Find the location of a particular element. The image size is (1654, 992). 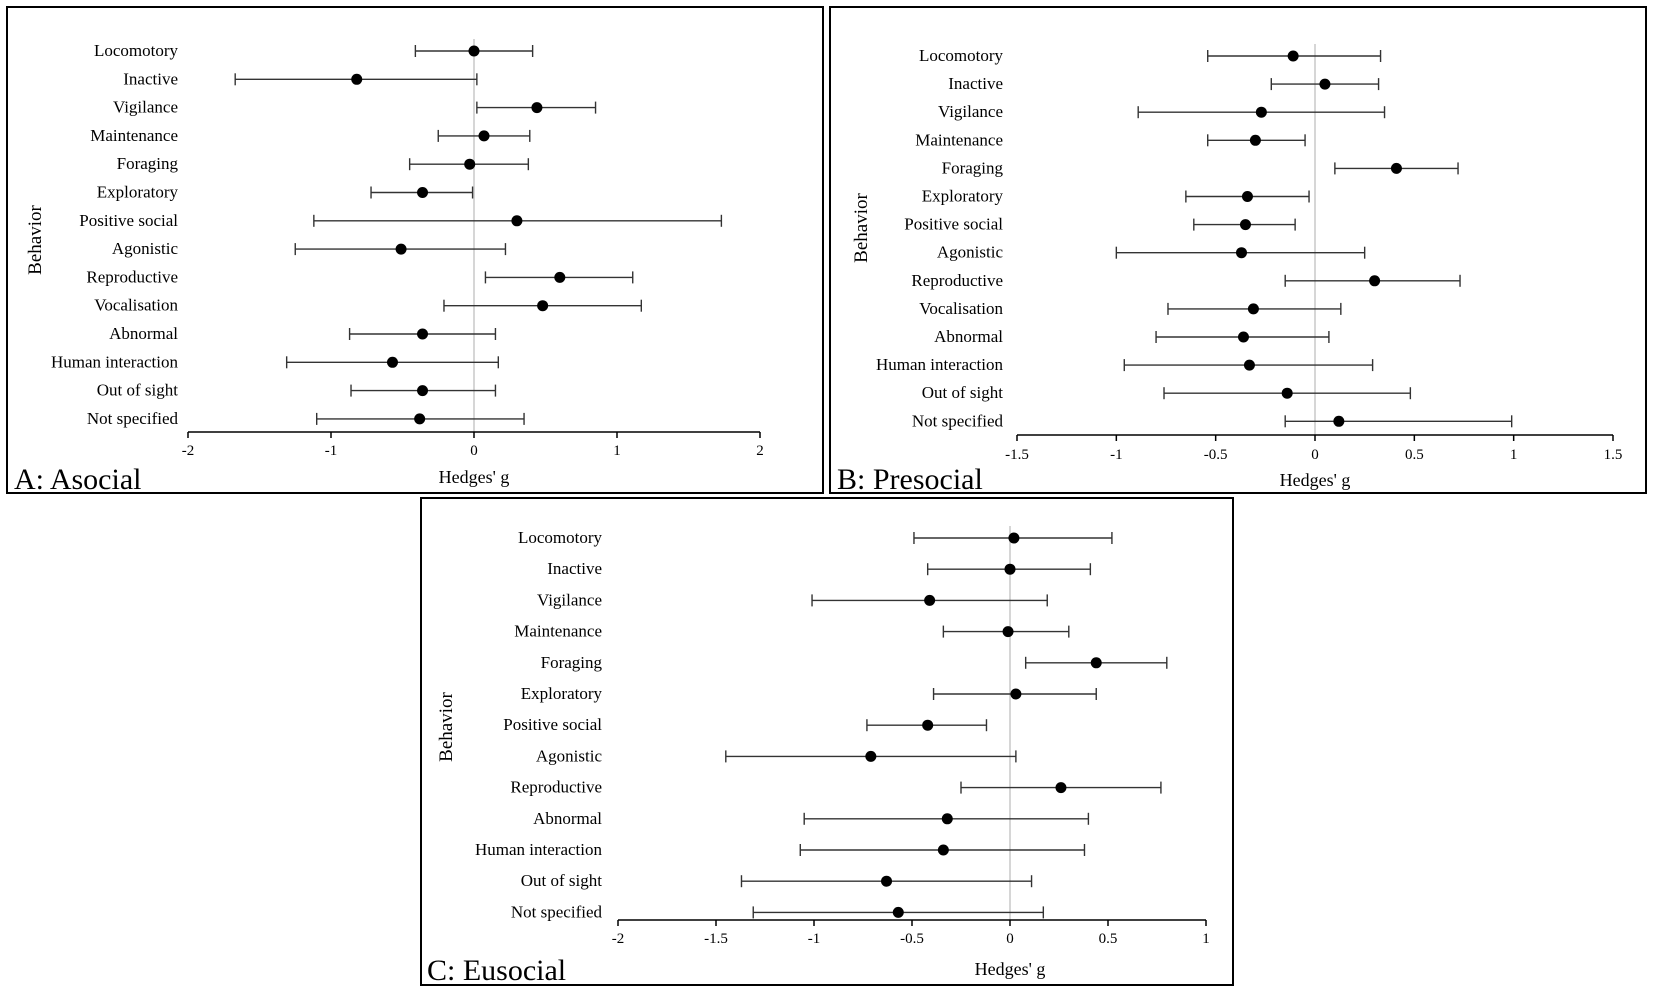

x-tick-label: -1.5 is located at coordinates (1017, 455).